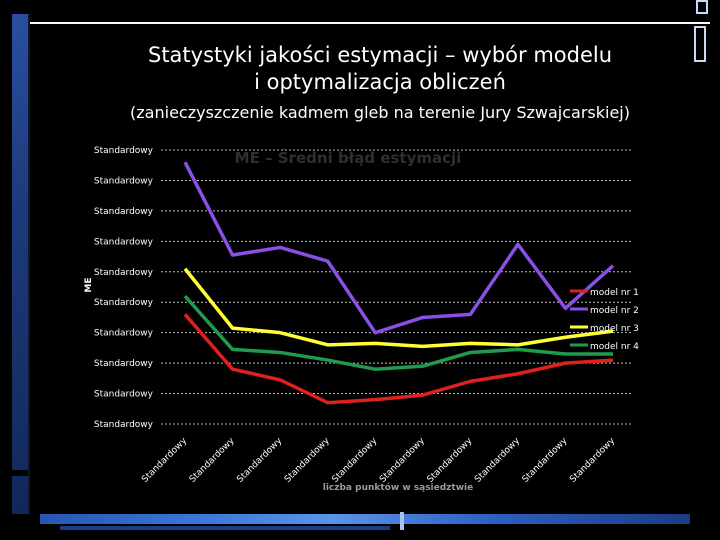 The height and width of the screenshot is (540, 720). I want to click on corner-decor, so click(705, 31).